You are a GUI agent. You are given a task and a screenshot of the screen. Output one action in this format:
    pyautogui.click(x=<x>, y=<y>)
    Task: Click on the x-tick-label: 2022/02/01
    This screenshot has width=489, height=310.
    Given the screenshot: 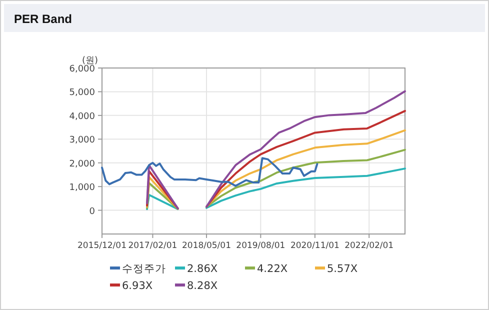 What is the action you would take?
    pyautogui.click(x=369, y=246)
    